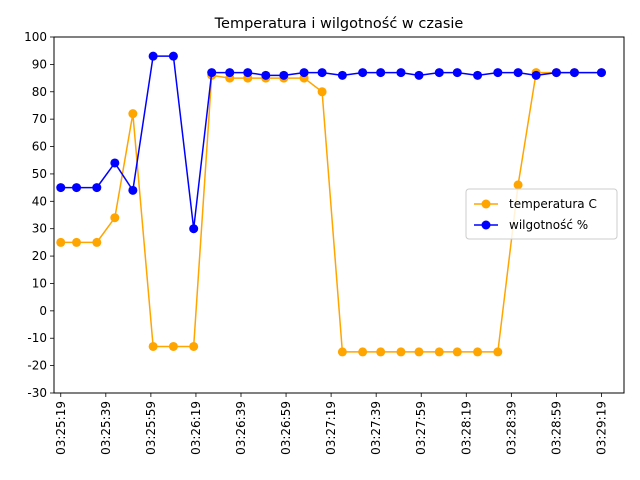 The height and width of the screenshot is (480, 640). Describe the element at coordinates (556, 428) in the screenshot. I see `x-tick-label: 03:28:59` at that location.